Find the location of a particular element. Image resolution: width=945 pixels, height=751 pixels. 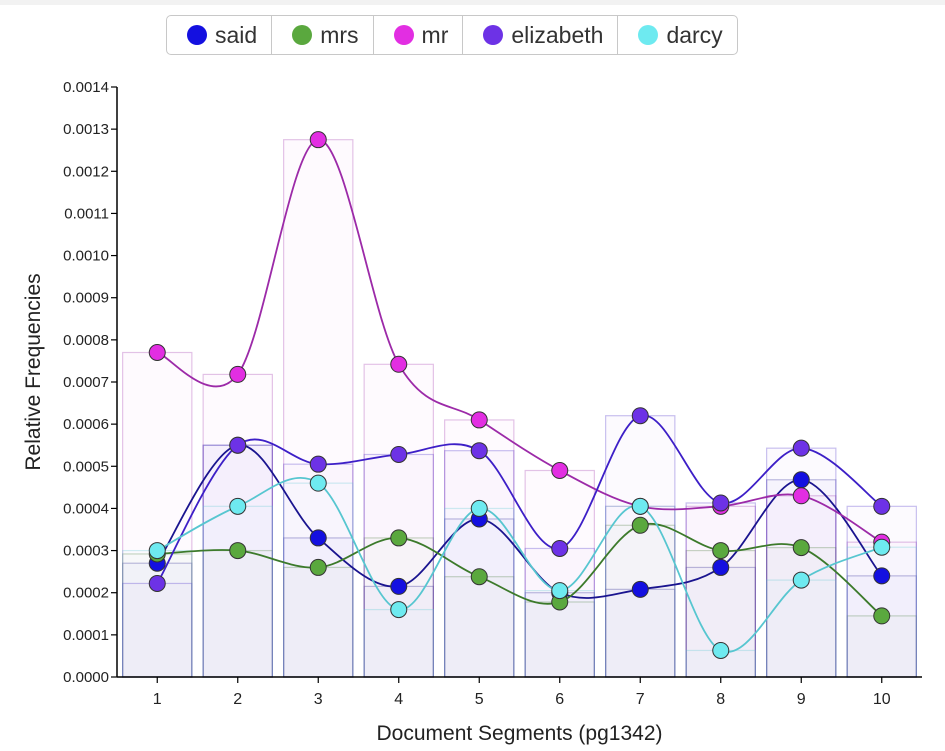

chart-legend: said mrs mr elizabeth darcy is located at coordinates (452, 35).